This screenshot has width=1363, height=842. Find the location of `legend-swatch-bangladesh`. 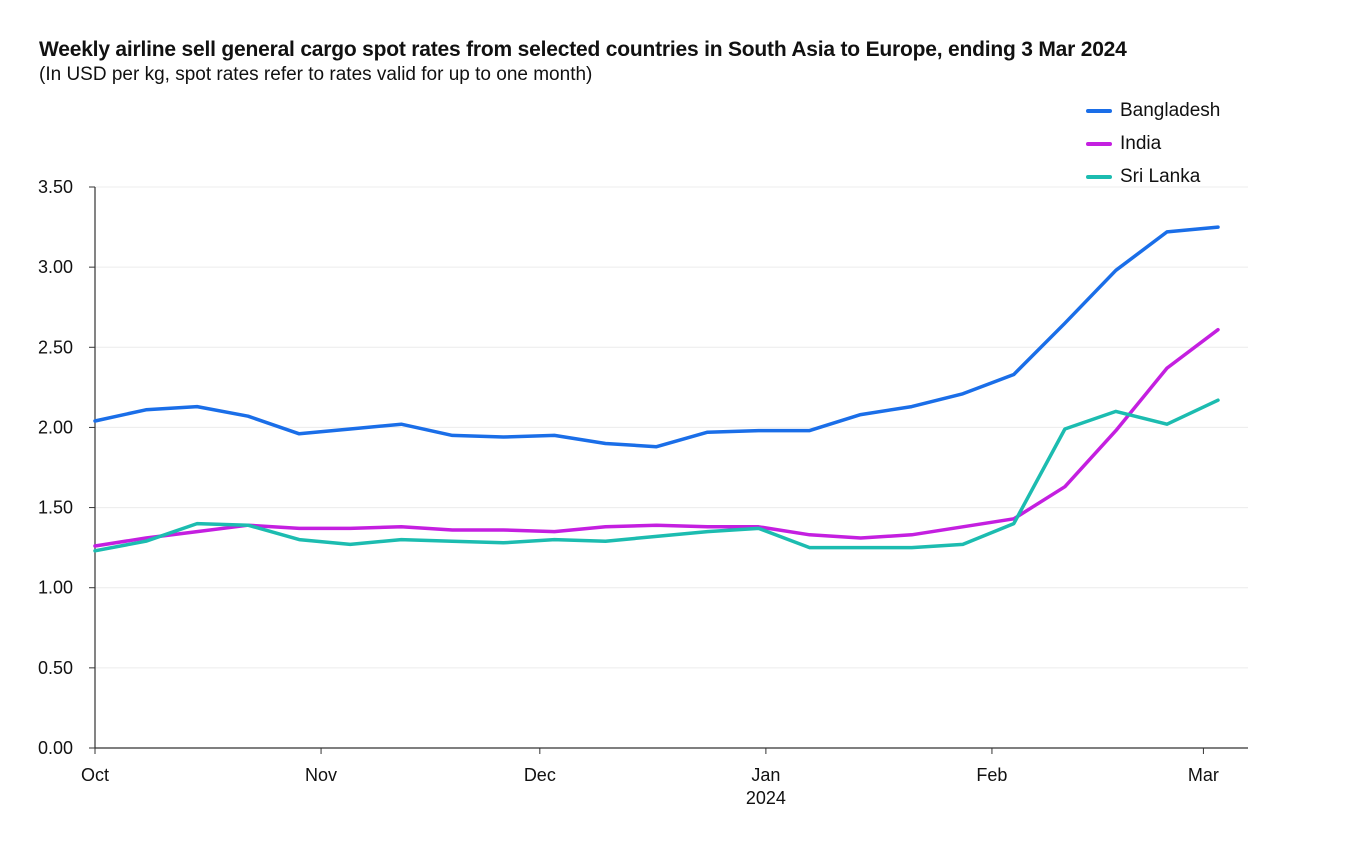

legend-swatch-bangladesh is located at coordinates (1099, 110).